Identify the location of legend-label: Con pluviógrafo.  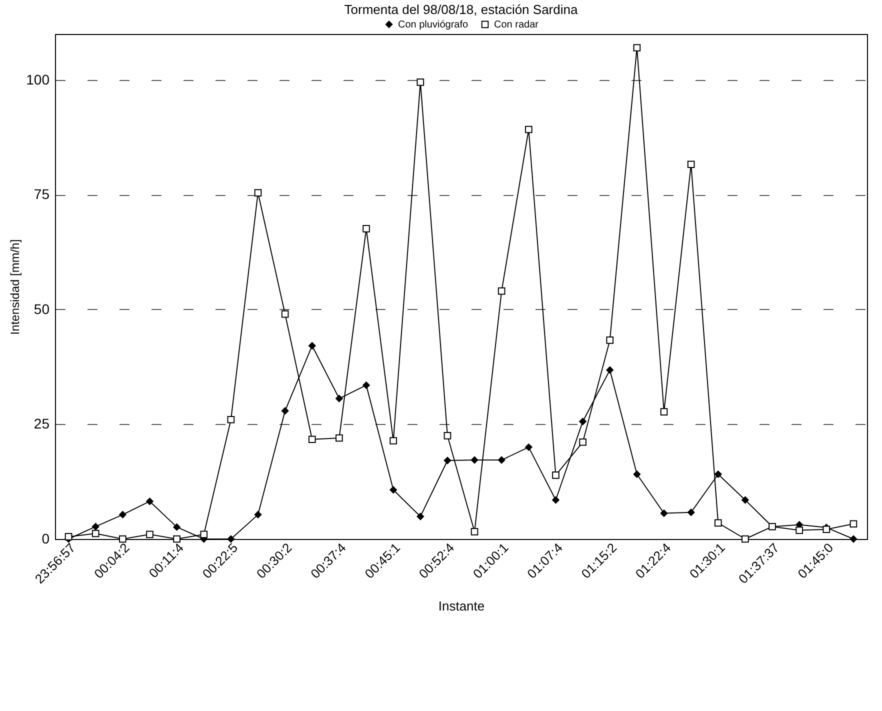
(433, 24).